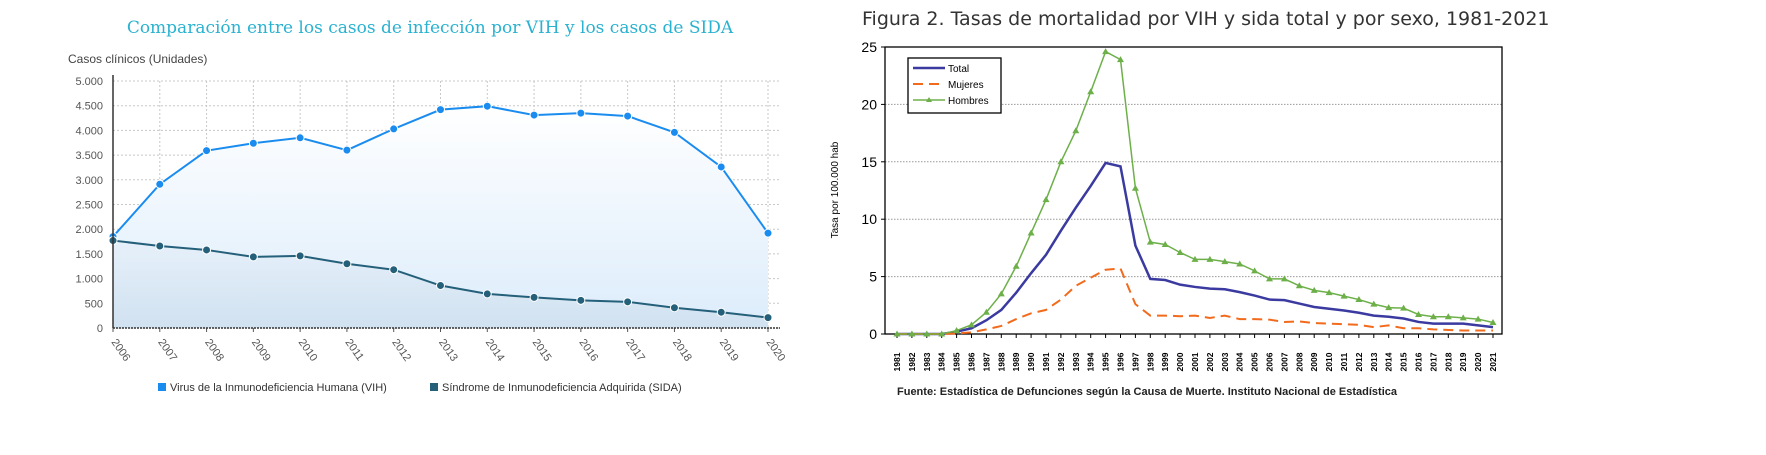 Image resolution: width=1766 pixels, height=455 pixels. I want to click on x-tick-label: 1999, so click(1165, 361).